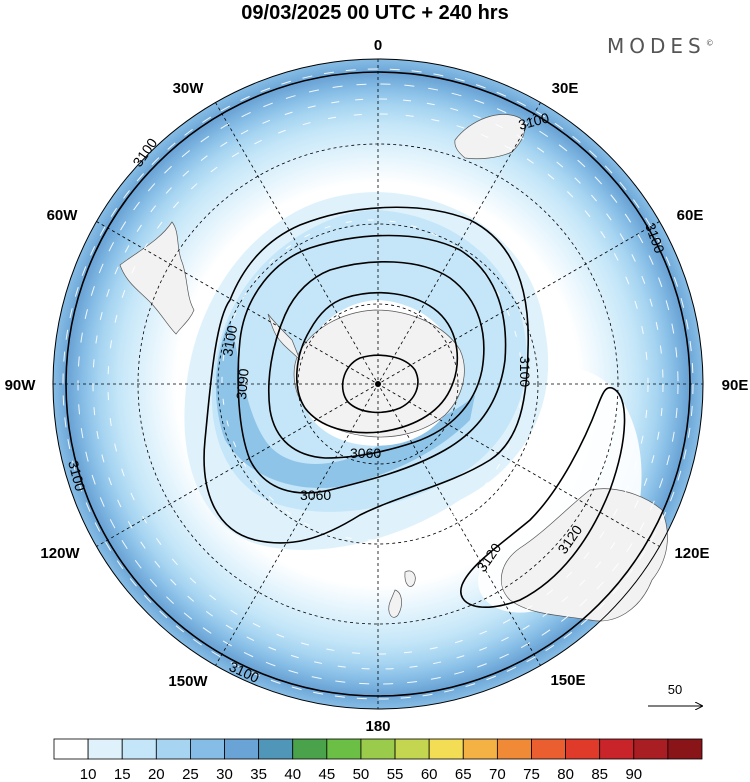 The height and width of the screenshot is (782, 750). What do you see at coordinates (565, 88) in the screenshot?
I see `lon-label-30e: 30E` at bounding box center [565, 88].